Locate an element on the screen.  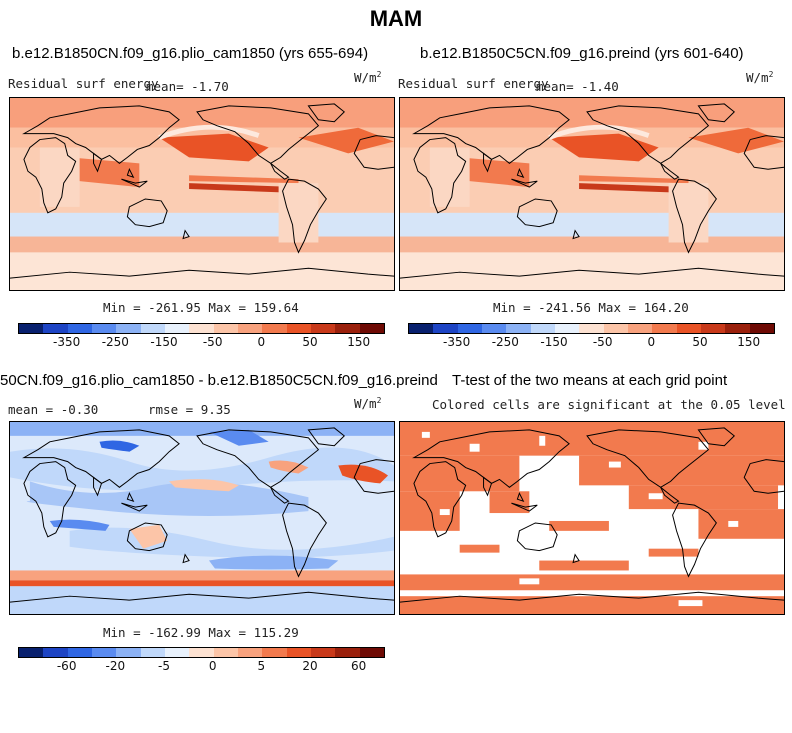
colorbar-top-left is located at coordinates (201, 328).